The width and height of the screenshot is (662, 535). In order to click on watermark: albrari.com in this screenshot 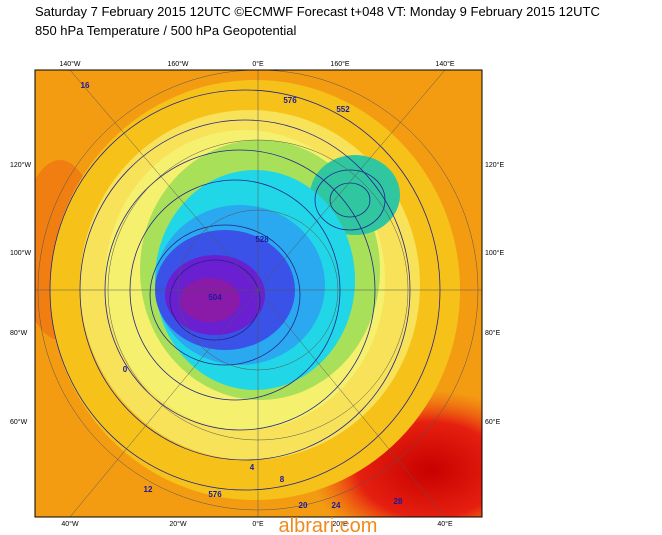, I will do `click(328, 525)`.